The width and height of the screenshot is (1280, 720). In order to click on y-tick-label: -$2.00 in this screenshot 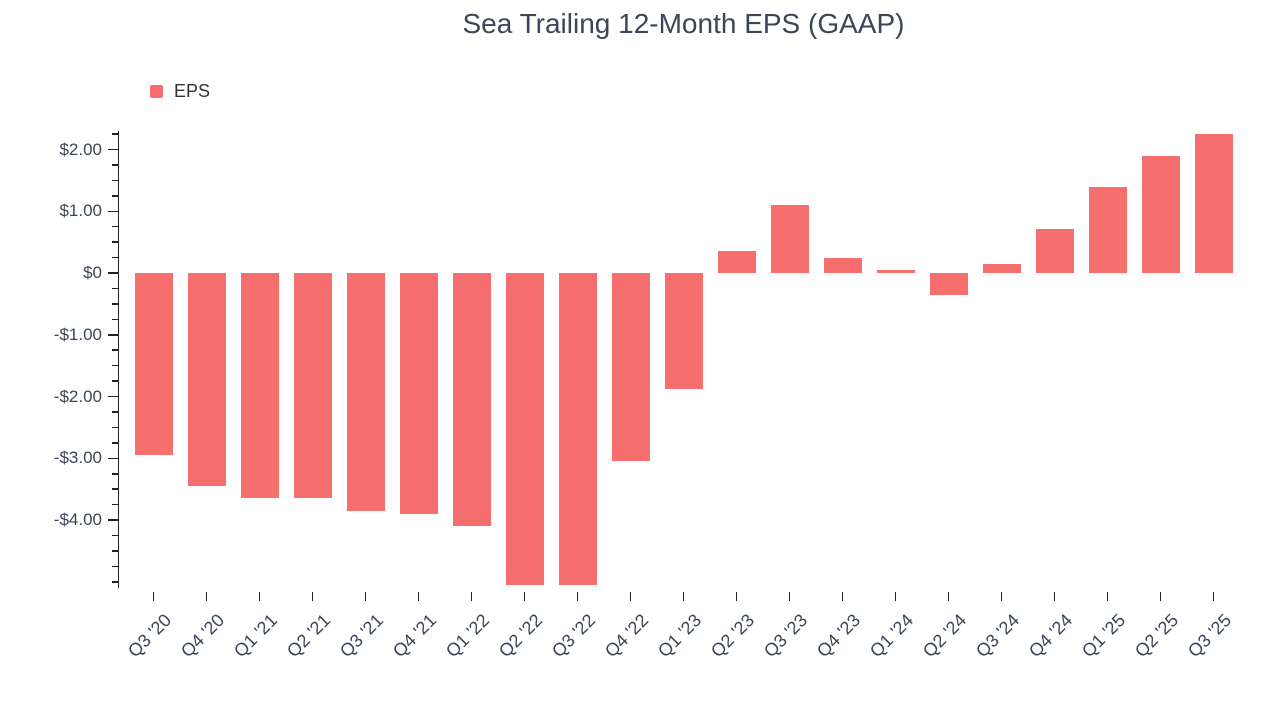, I will do `click(77, 396)`.